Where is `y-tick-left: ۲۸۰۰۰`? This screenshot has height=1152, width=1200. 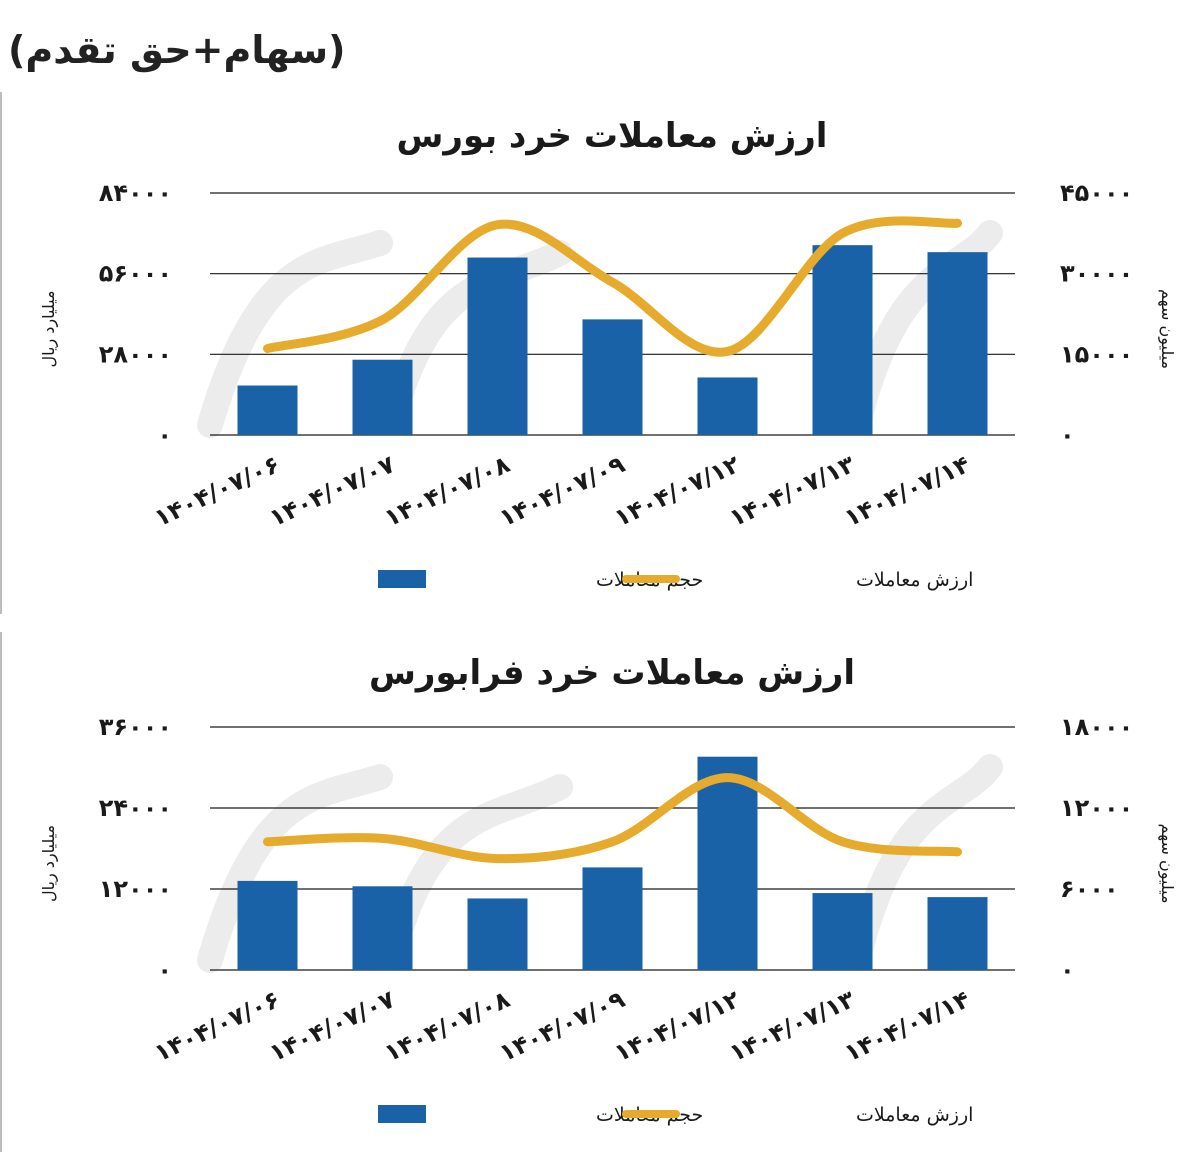 y-tick-left: ۲۸۰۰۰ is located at coordinates (135, 354).